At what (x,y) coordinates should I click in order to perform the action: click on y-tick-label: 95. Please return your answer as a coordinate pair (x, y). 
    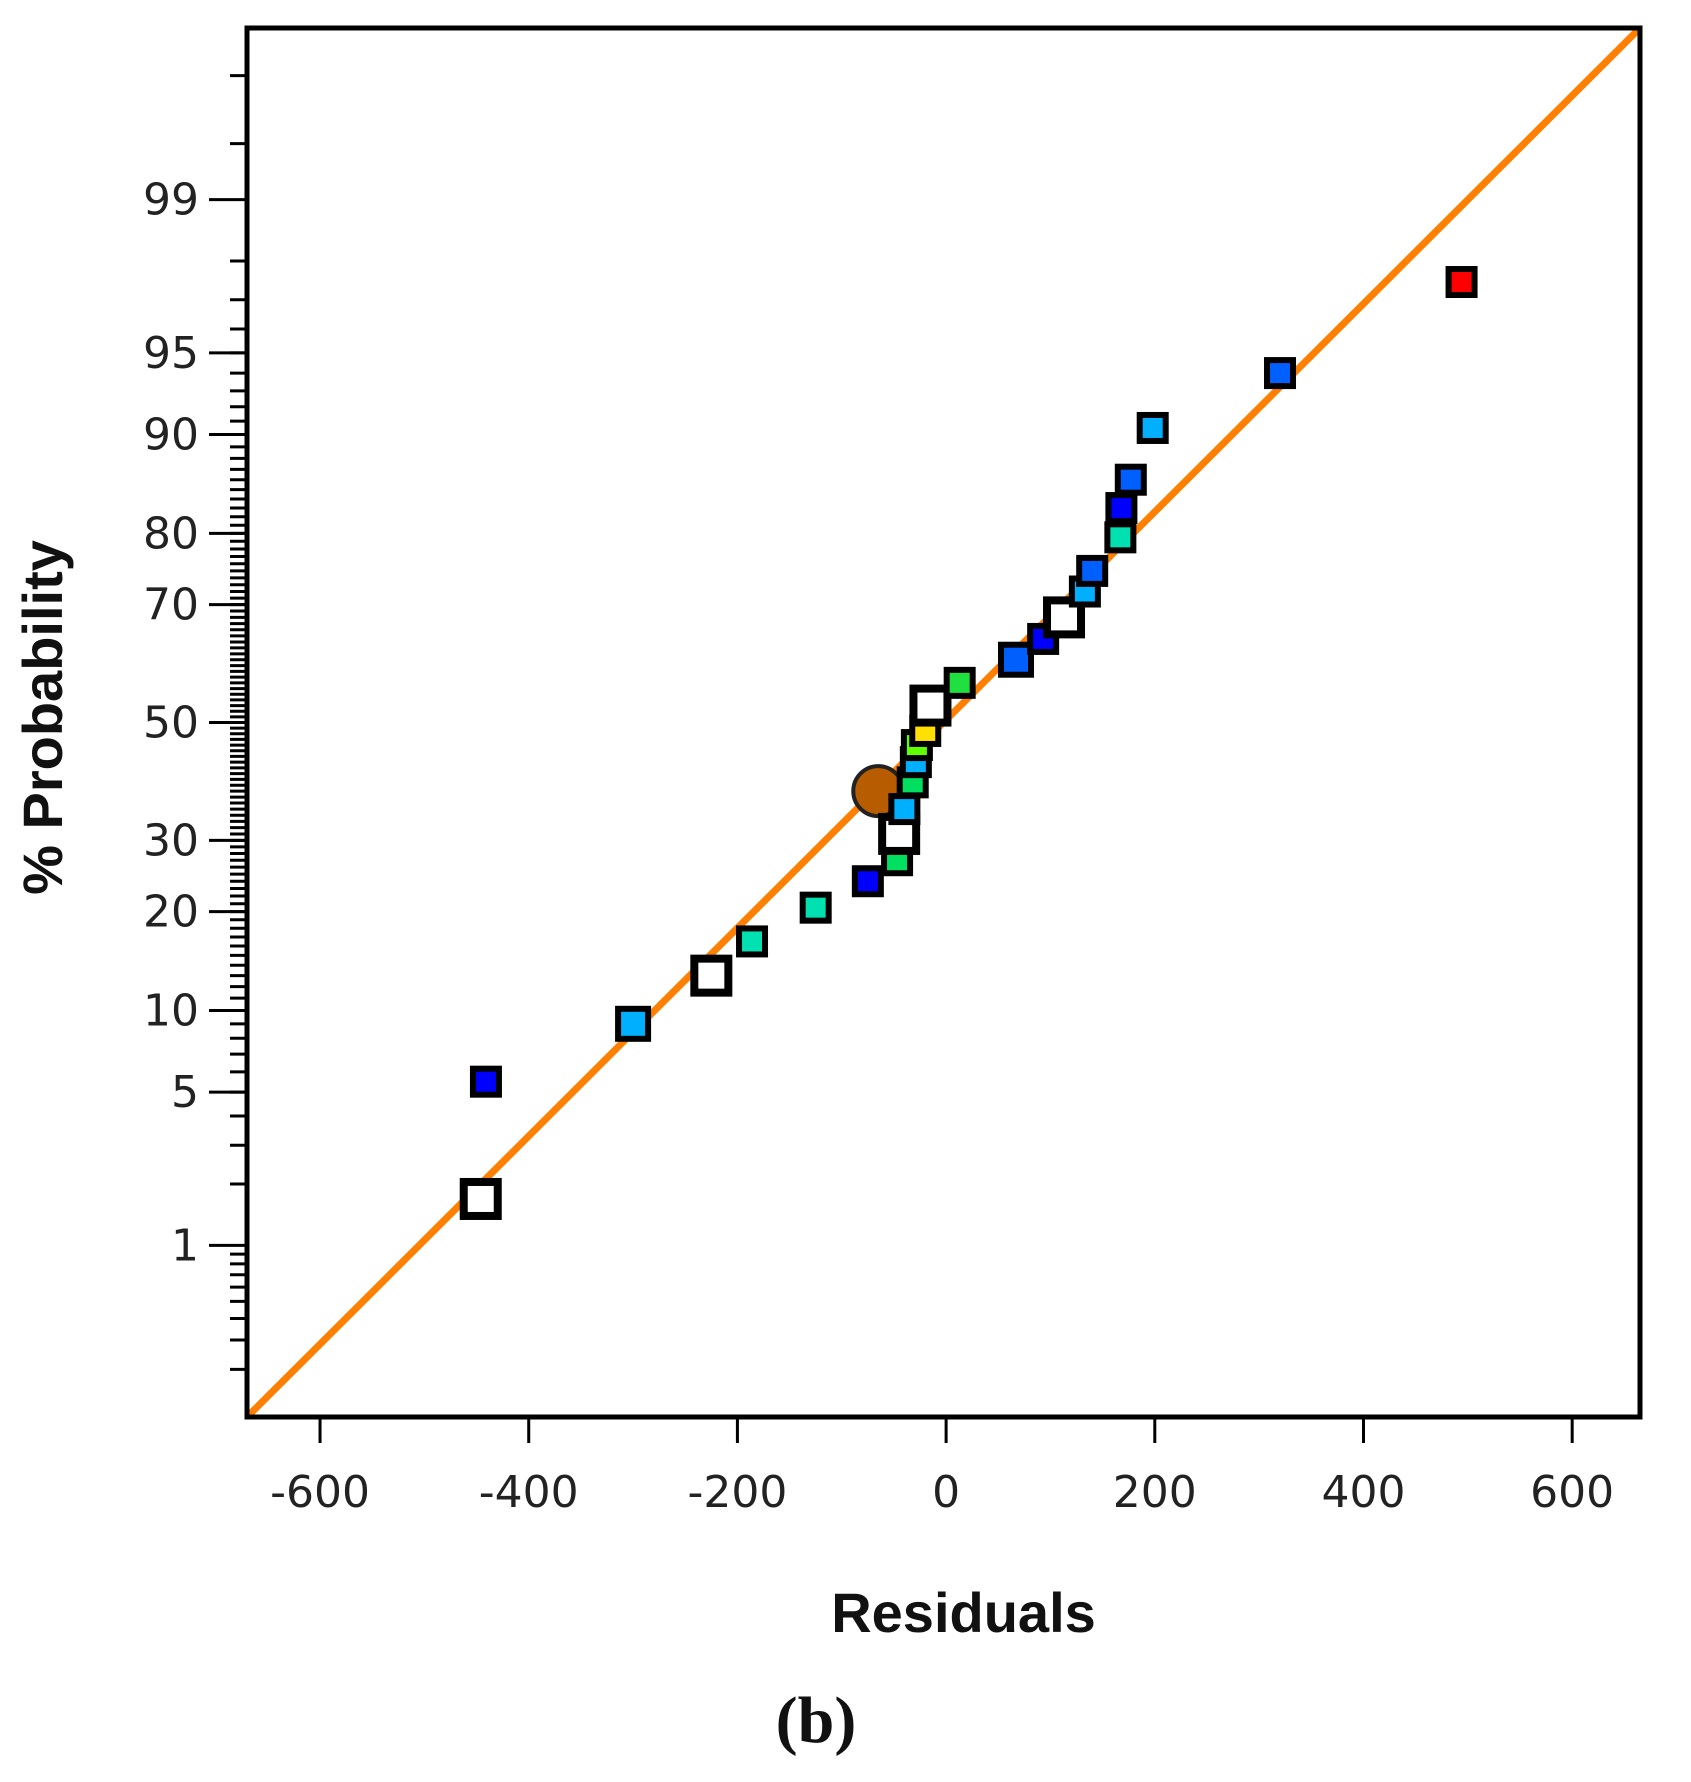
    Looking at the image, I should click on (171, 353).